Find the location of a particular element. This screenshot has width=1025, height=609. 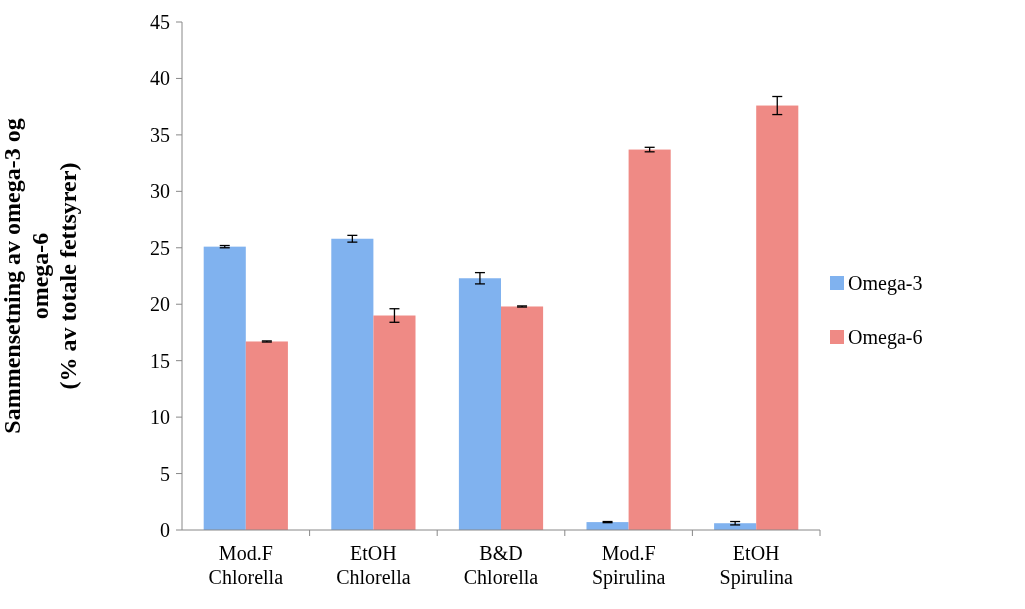

x-tick-label: EtOH Spirulina is located at coordinates (756, 565).